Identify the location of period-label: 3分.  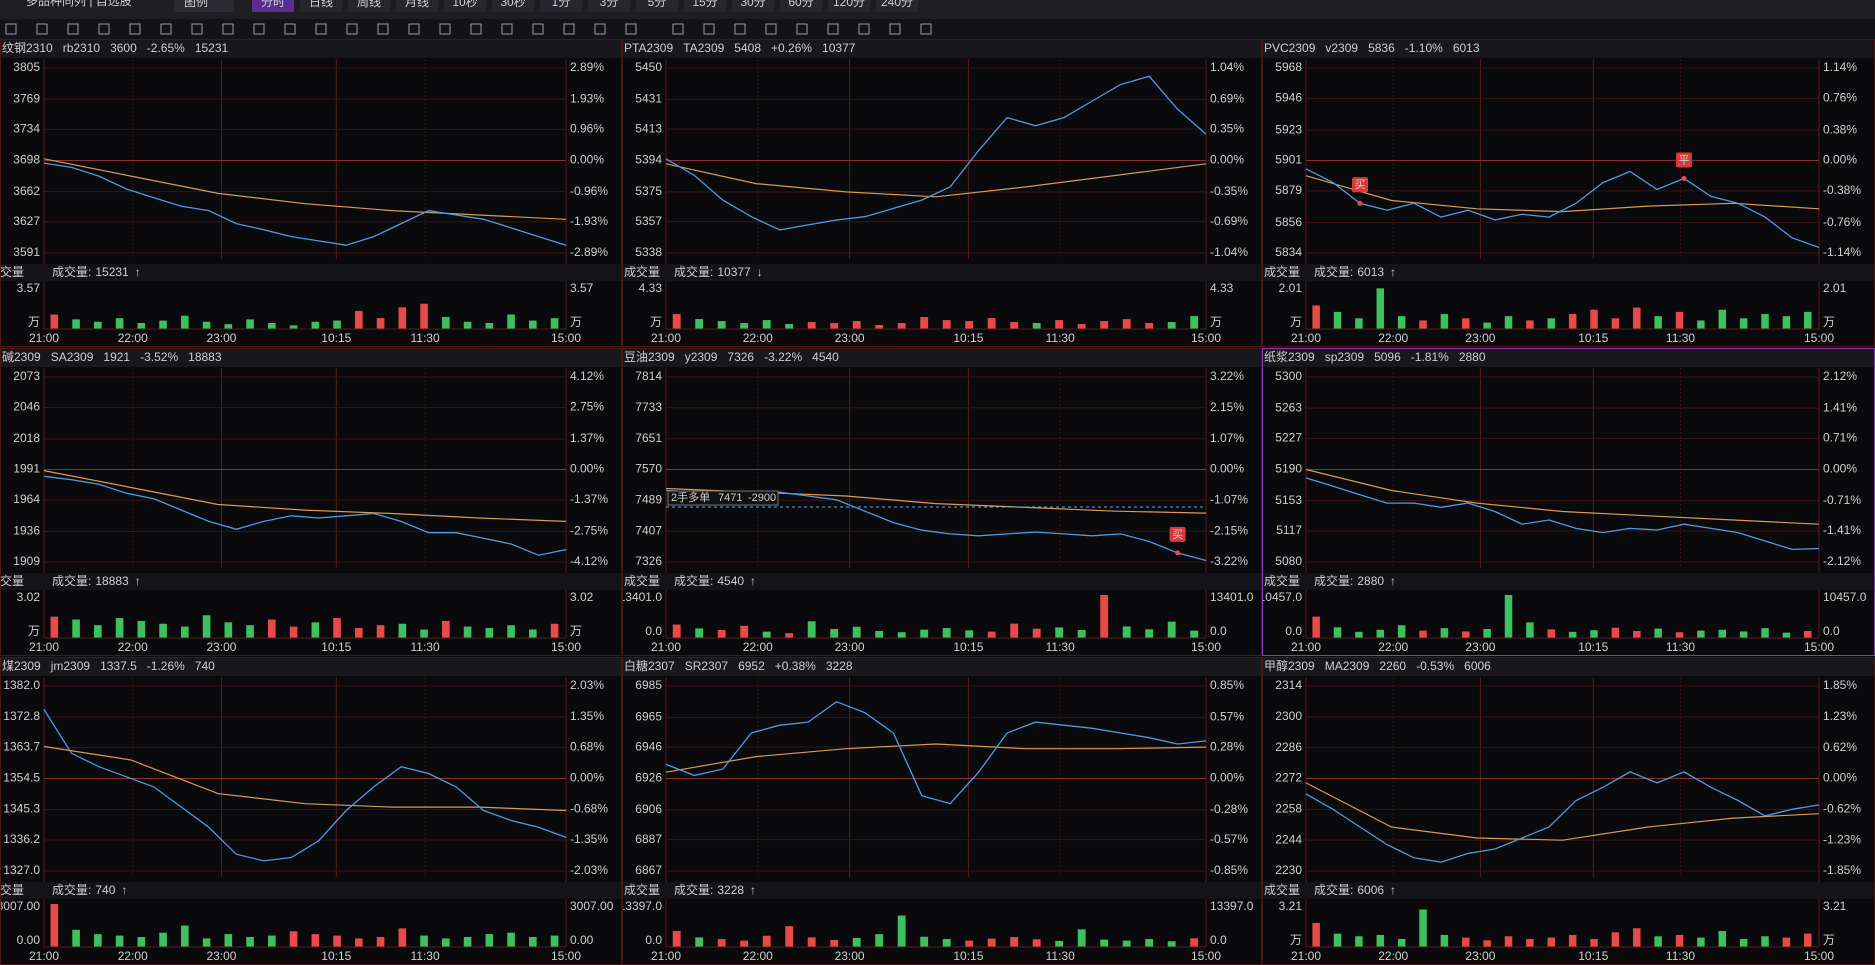
(609, 4).